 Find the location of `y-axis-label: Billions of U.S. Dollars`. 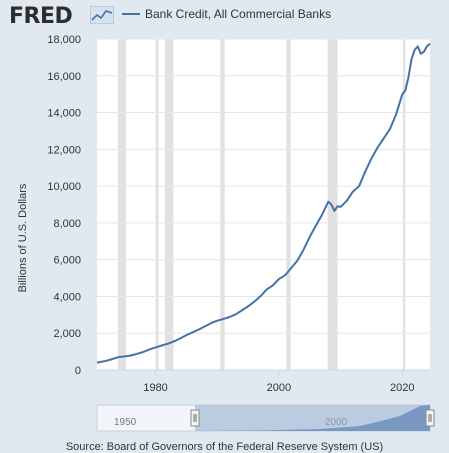

y-axis-label: Billions of U.S. Dollars is located at coordinates (23, 237).